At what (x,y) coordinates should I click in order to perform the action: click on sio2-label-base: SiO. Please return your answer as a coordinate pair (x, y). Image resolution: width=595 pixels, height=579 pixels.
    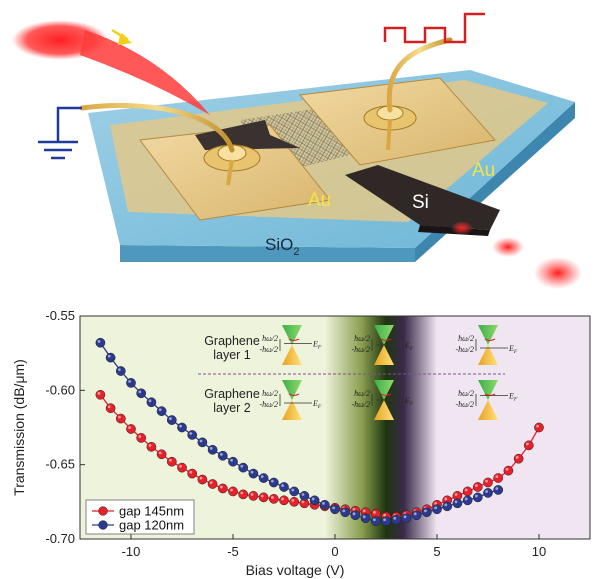
    Looking at the image, I should click on (279, 244).